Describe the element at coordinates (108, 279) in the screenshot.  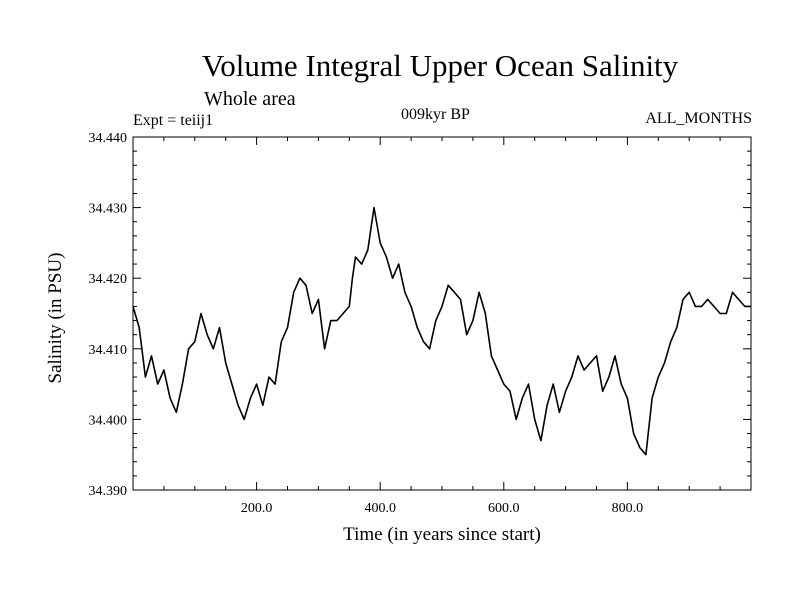
I see `y-tick-label: 34.420` at that location.